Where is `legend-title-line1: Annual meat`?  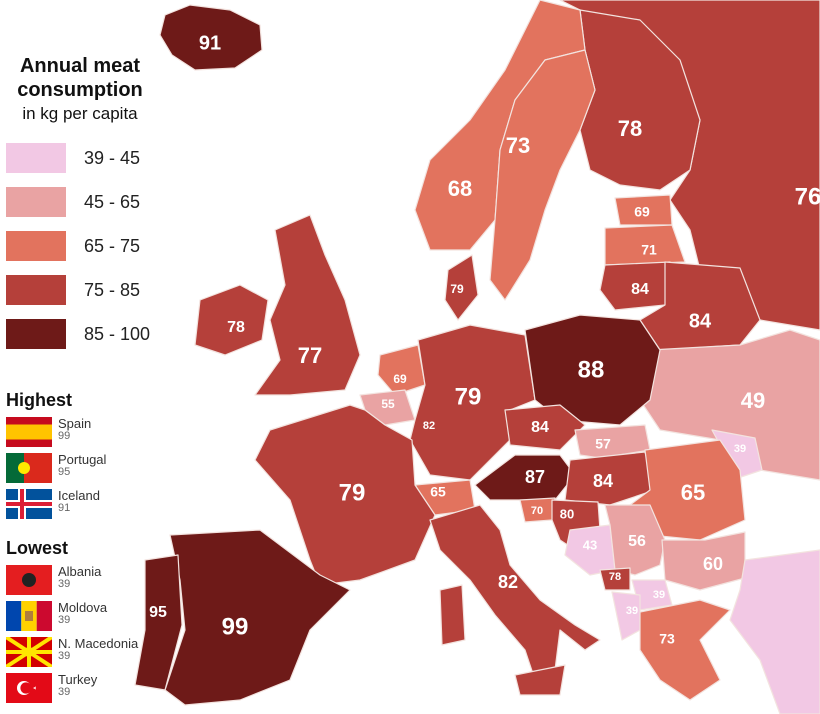
legend-title-line1: Annual meat is located at coordinates (80, 66).